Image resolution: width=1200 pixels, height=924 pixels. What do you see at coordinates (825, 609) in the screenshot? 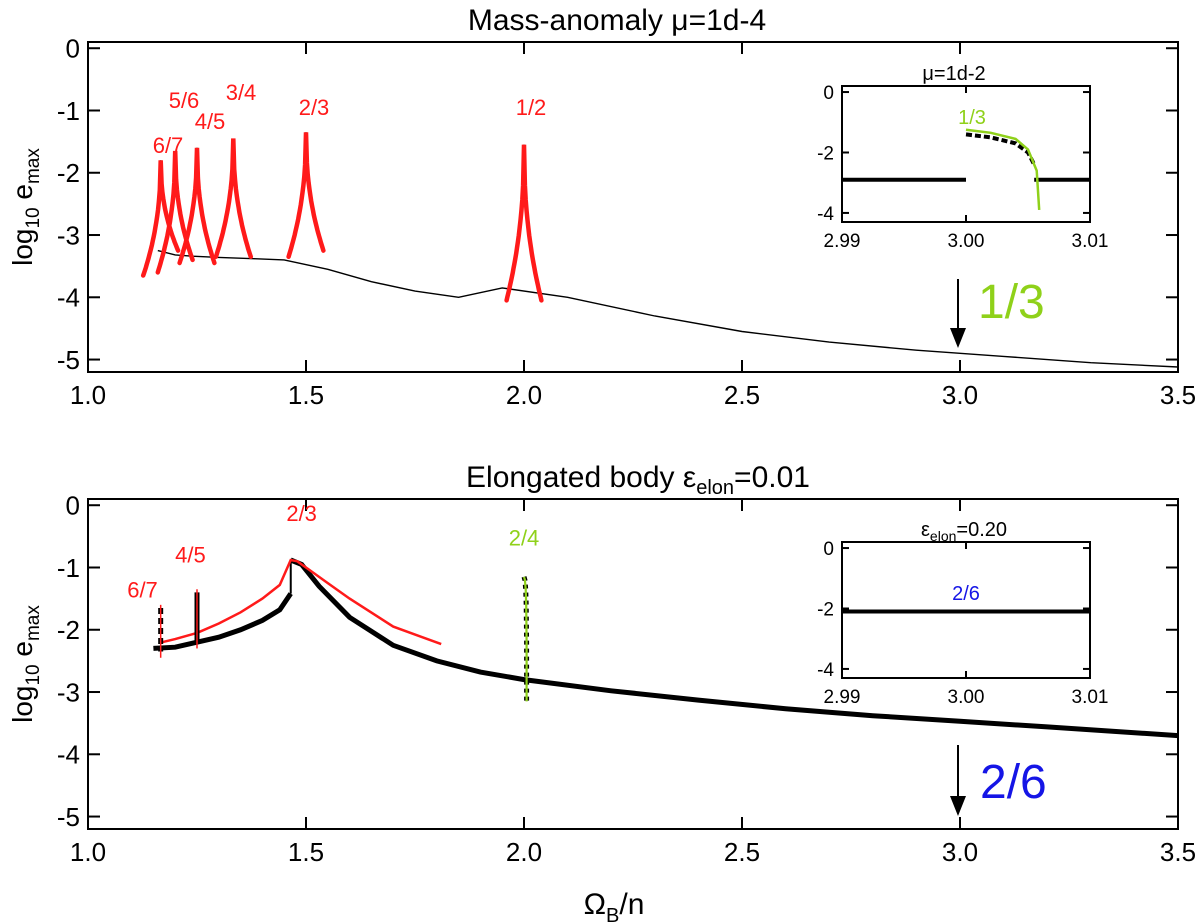
I see `bottom-inset-y-tick-label: -2` at bounding box center [825, 609].